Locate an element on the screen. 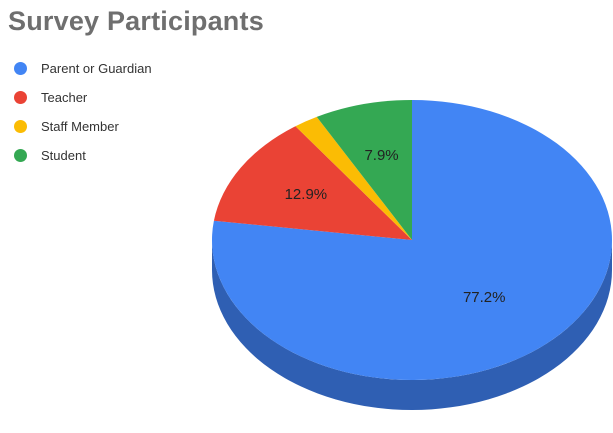  legend-item-teacher: Teacher is located at coordinates (83, 97).